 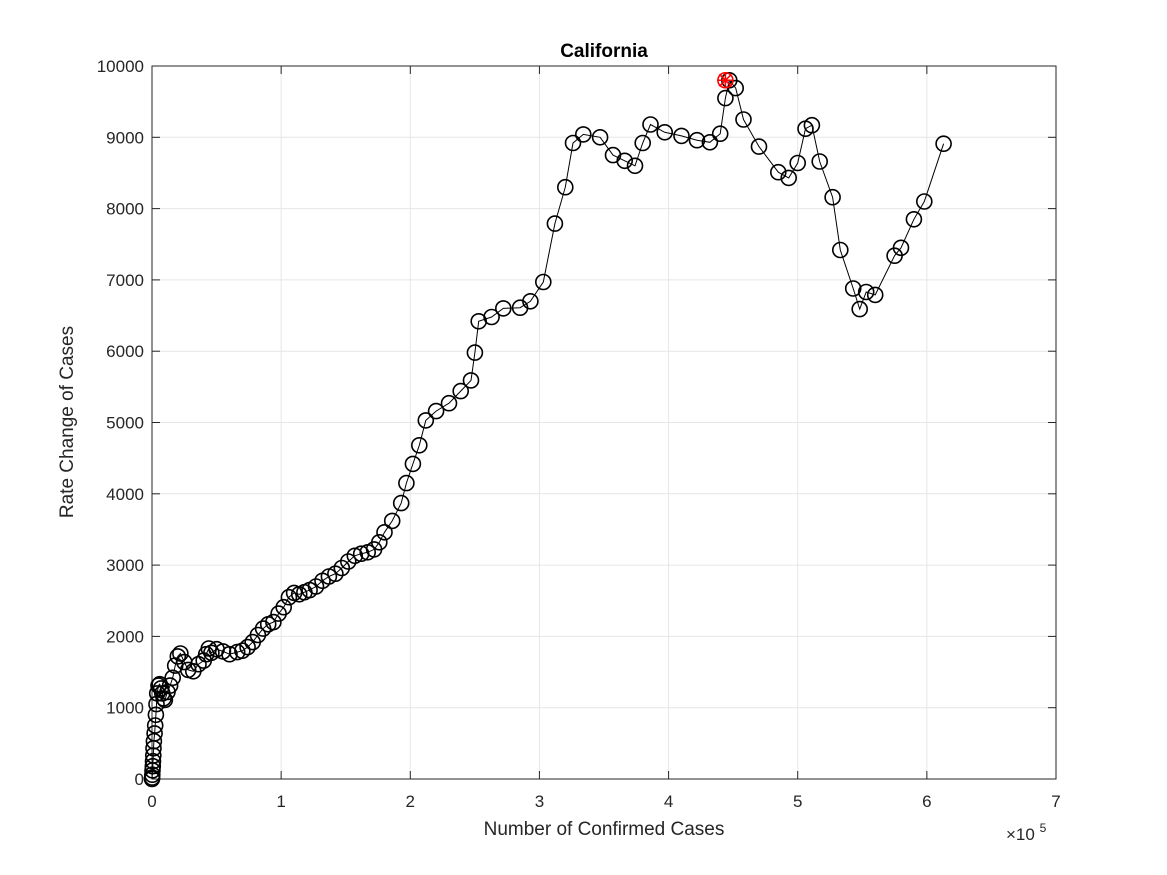 What do you see at coordinates (1055, 801) in the screenshot?
I see `x-tick-label: 7` at bounding box center [1055, 801].